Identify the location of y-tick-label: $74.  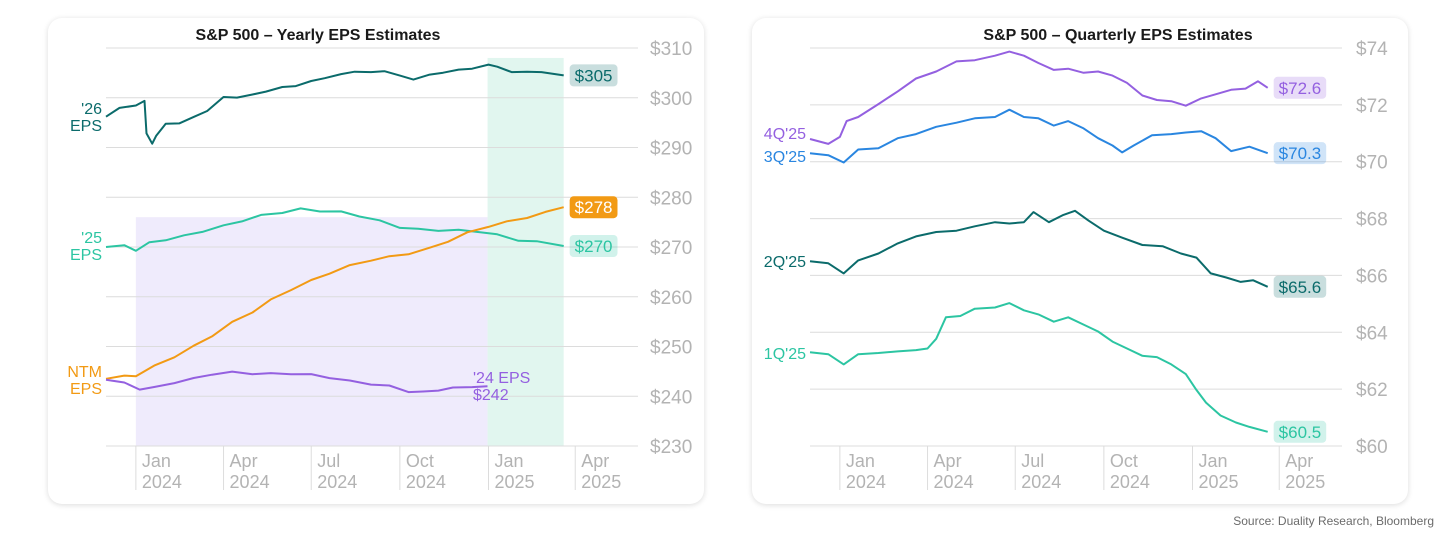
(1372, 49).